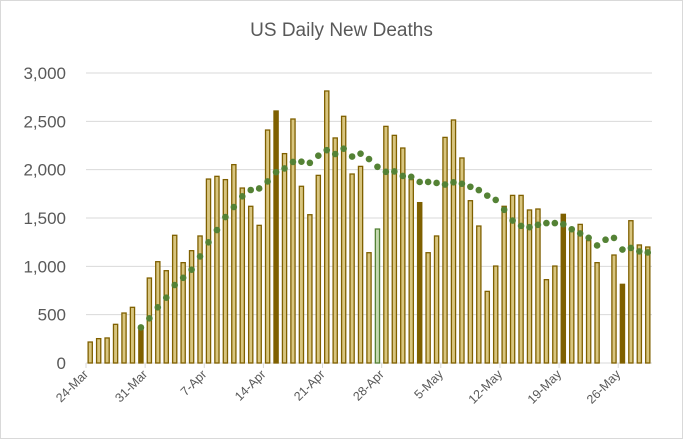 This screenshot has height=439, width=683. Describe the element at coordinates (52, 315) in the screenshot. I see `y-tick-label: 500` at that location.